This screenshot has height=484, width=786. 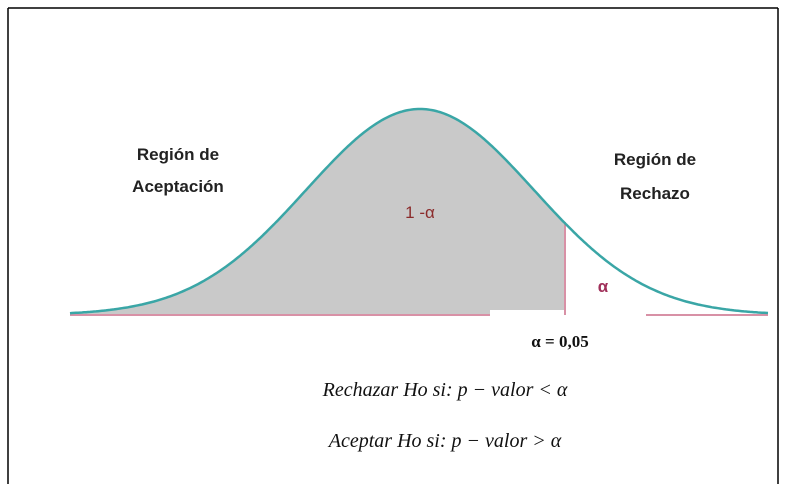 I want to click on rejection-label: Región de, so click(x=655, y=159).